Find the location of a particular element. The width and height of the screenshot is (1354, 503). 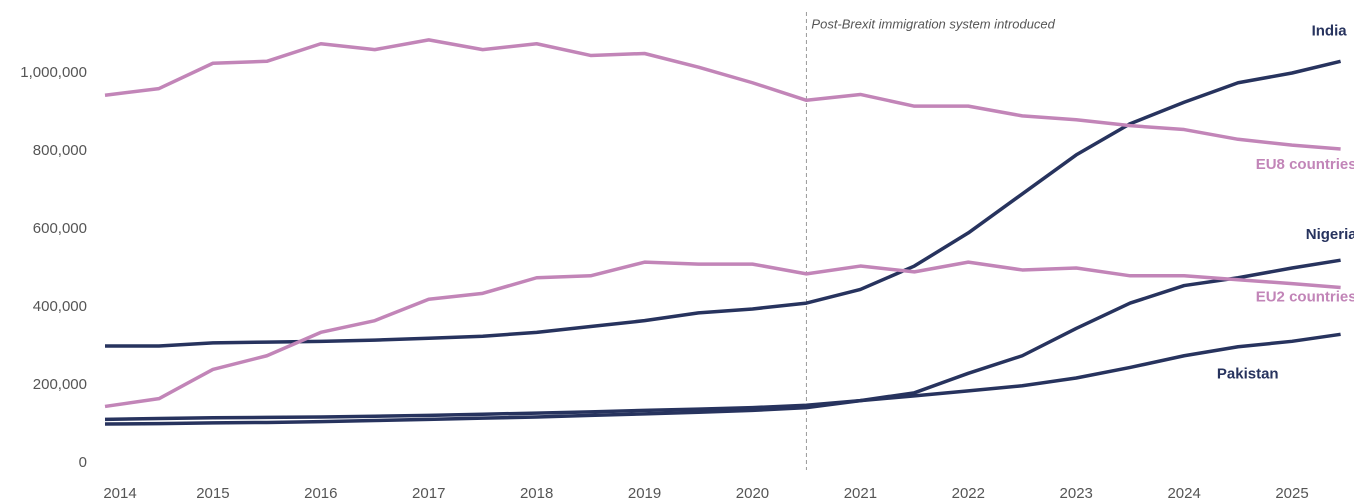

x-tick-label: 2022 is located at coordinates (968, 493).